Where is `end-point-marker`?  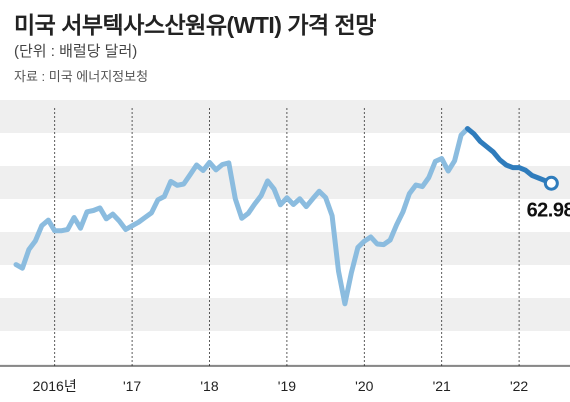 end-point-marker is located at coordinates (551, 183).